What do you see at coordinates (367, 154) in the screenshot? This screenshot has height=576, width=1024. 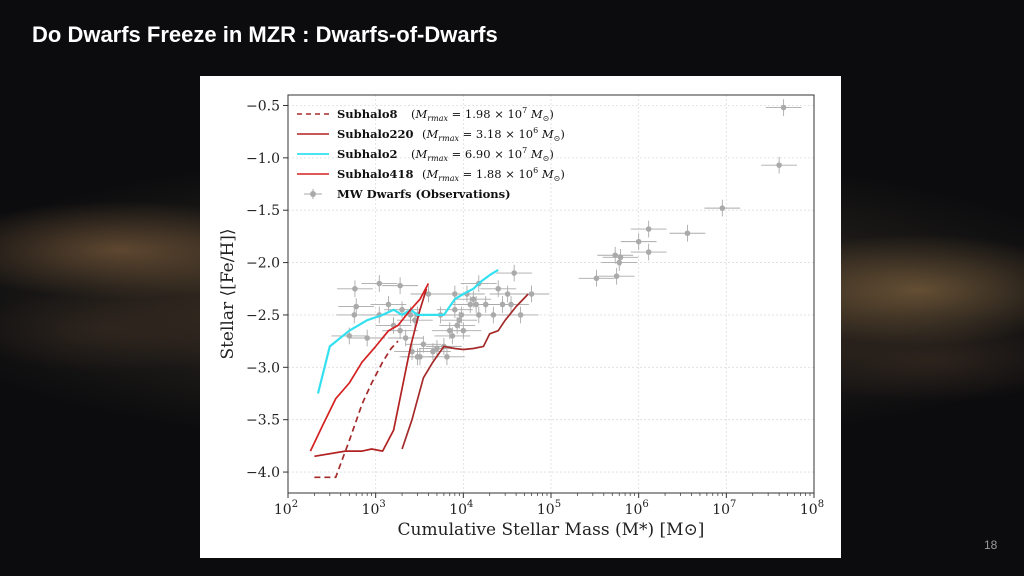 I see `legend-label-subhalo2: Subhalo2` at bounding box center [367, 154].